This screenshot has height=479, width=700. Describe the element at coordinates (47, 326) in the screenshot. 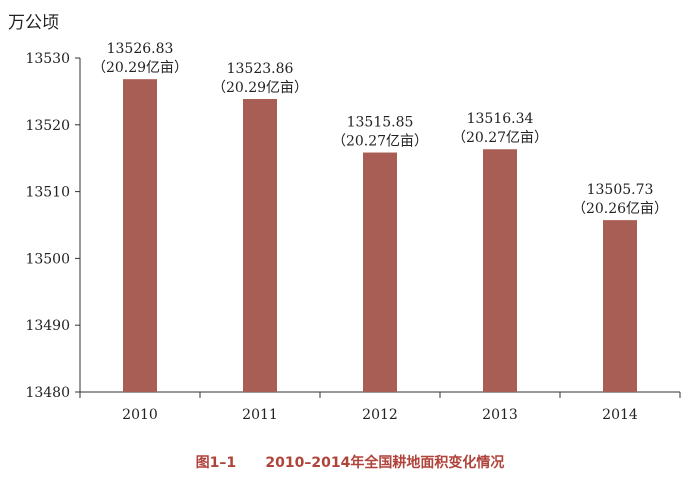

I see `y-tick-label: 13490` at that location.